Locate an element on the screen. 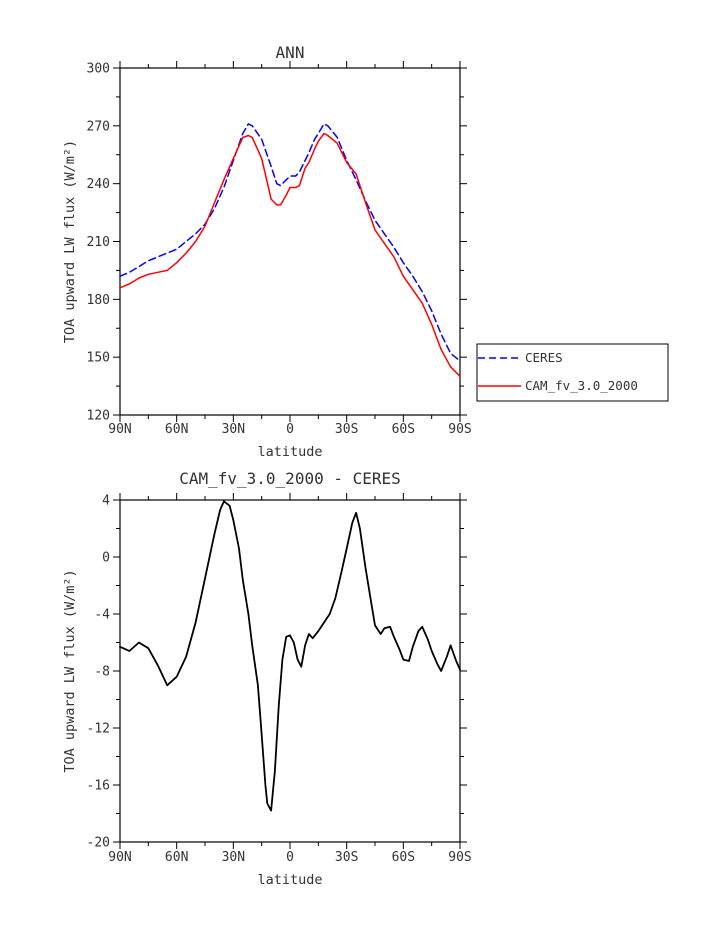 Image resolution: width=723 pixels, height=935 pixels. y-tick-label: 150 is located at coordinates (98, 358).